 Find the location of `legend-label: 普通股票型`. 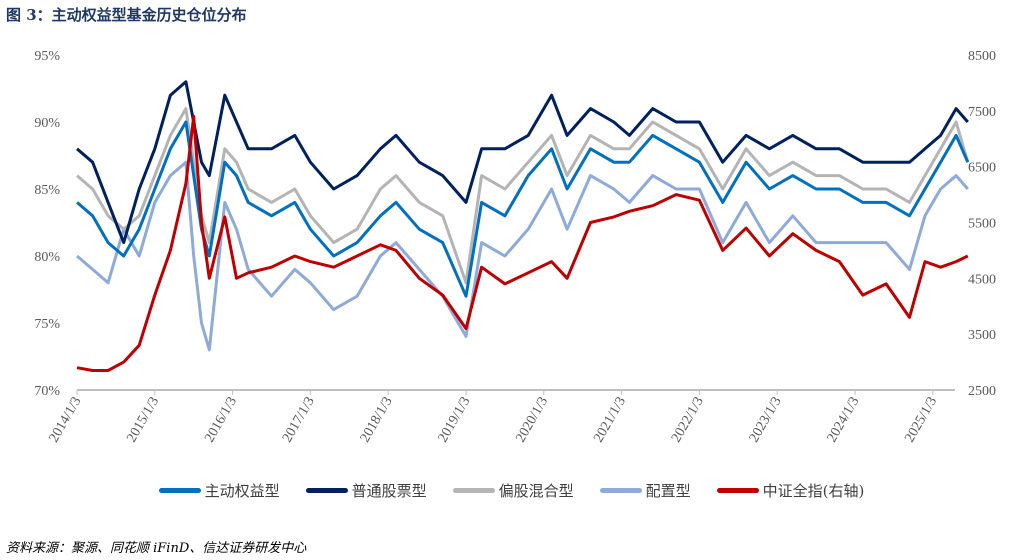

legend-label: 普通股票型 is located at coordinates (389, 491).